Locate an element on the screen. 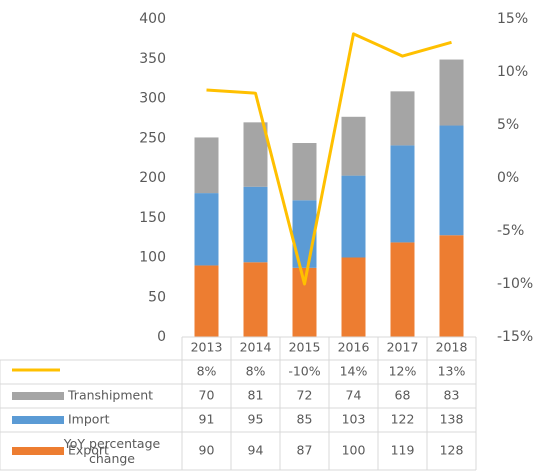 The height and width of the screenshot is (473, 547). table-cell: 14% is located at coordinates (354, 371).